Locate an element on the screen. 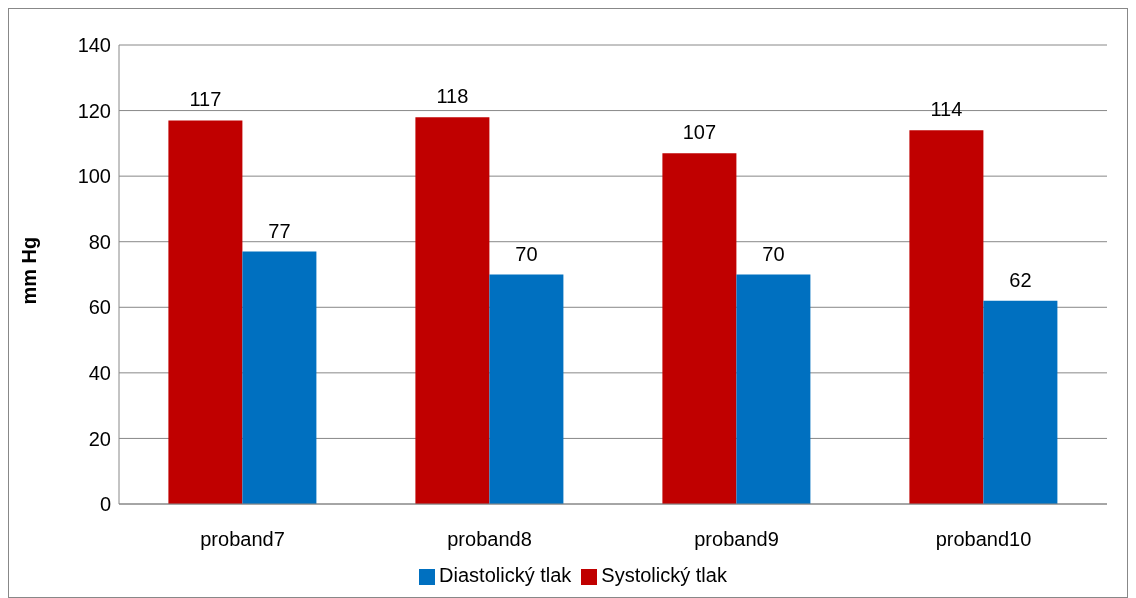 The width and height of the screenshot is (1136, 598). y-axis-title: mm Hg is located at coordinates (29, 270).